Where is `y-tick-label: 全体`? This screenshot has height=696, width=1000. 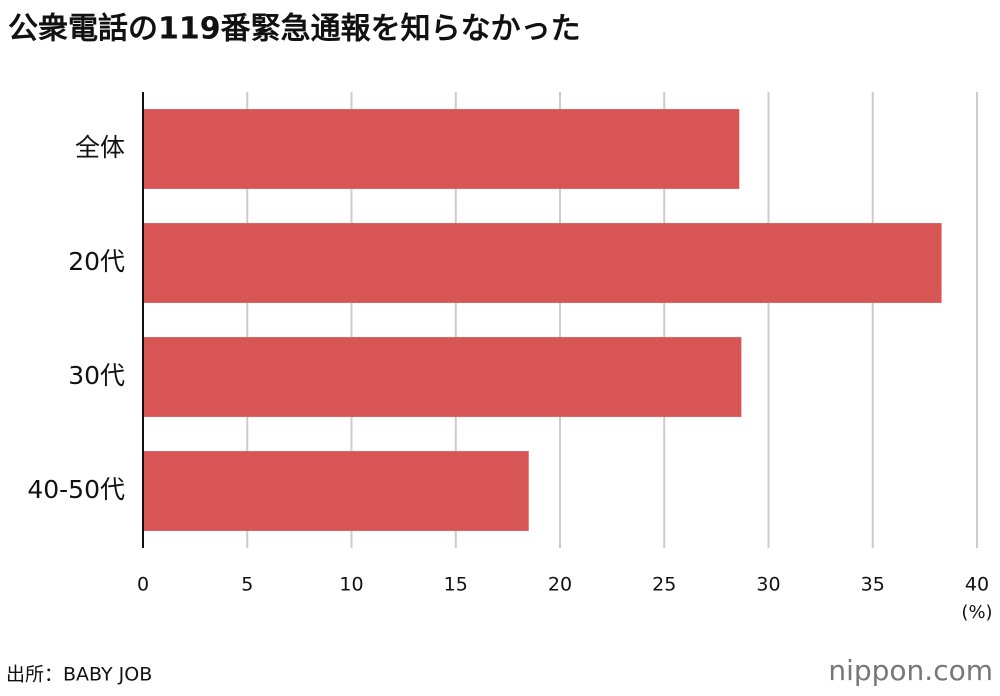 y-tick-label: 全体 is located at coordinates (100, 147).